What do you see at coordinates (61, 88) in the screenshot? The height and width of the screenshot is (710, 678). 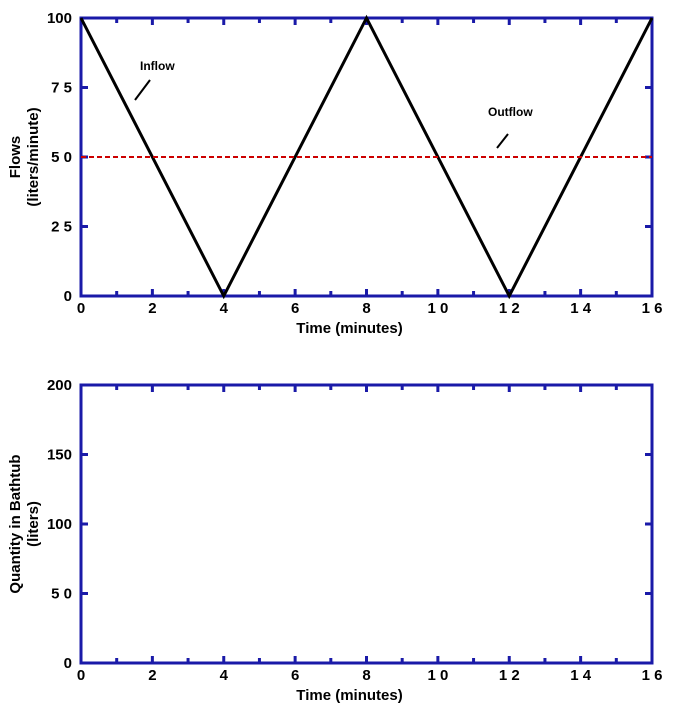 I see `y-tick-label: 7 5` at bounding box center [61, 88].